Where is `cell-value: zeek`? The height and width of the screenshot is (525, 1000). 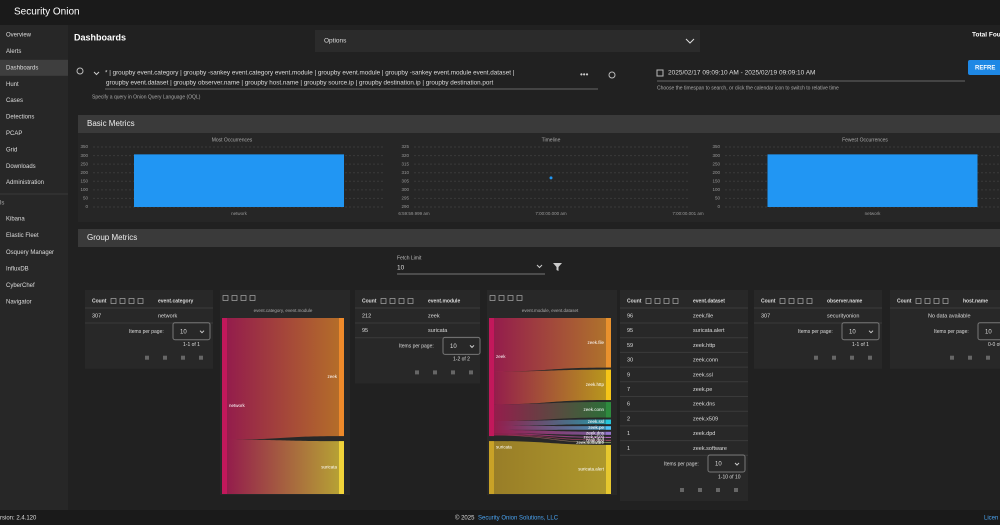 cell-value: zeek is located at coordinates (434, 316).